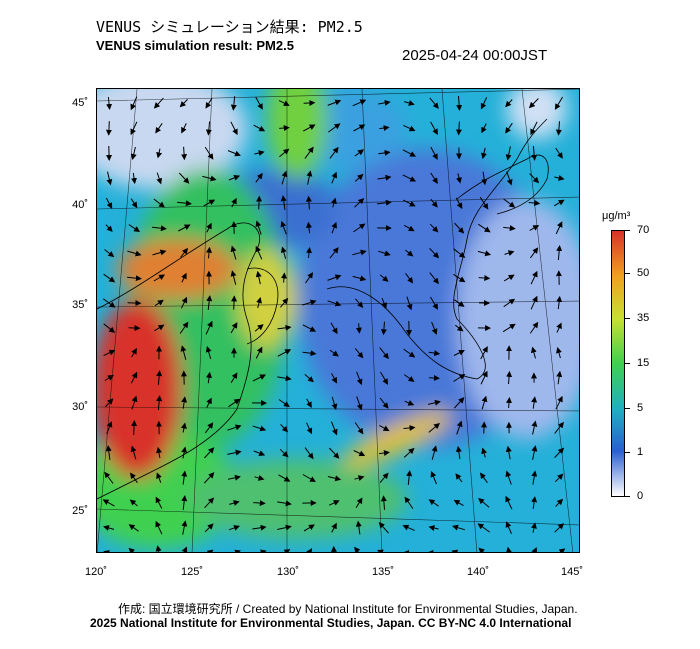  I want to click on lat-label-35: 35˚, so click(80, 305).